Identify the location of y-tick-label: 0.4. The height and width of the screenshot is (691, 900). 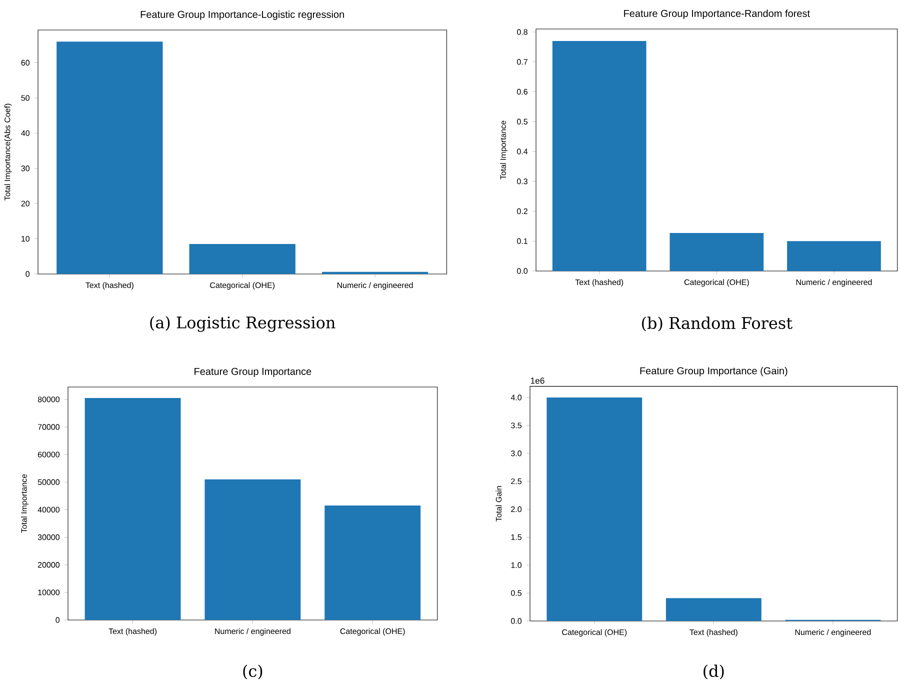
(522, 151).